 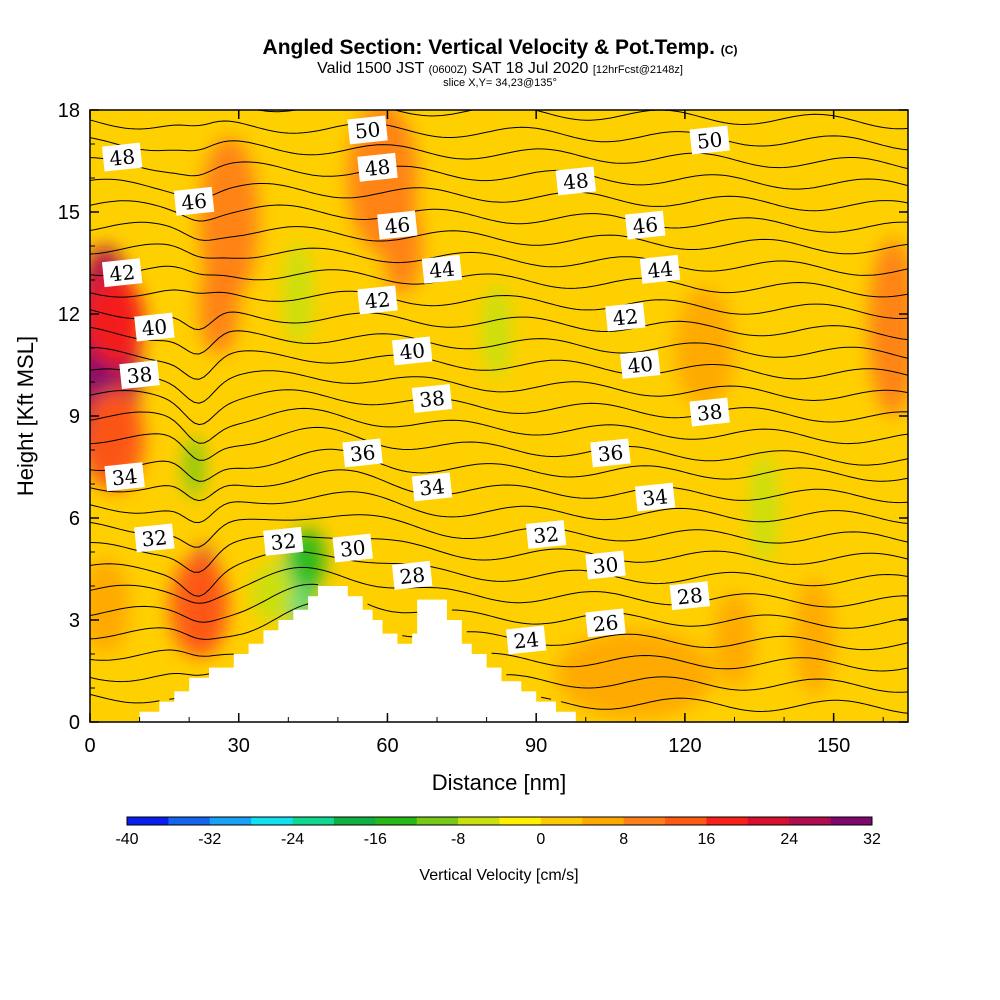 What do you see at coordinates (499, 654) in the screenshot?
I see `terrain` at bounding box center [499, 654].